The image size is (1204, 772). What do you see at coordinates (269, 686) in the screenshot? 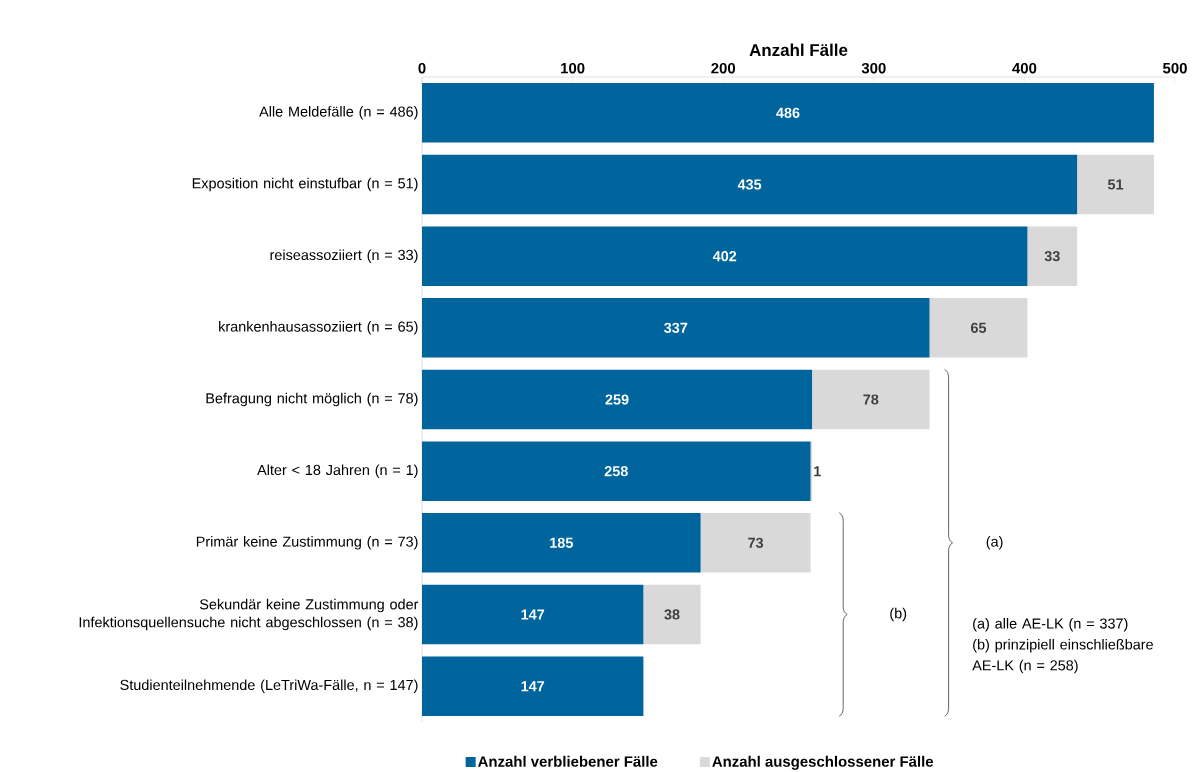
I see `y-tick-label: Studienteilnehmende (LeTriWa-Fälle, n = 147)` at bounding box center [269, 686].